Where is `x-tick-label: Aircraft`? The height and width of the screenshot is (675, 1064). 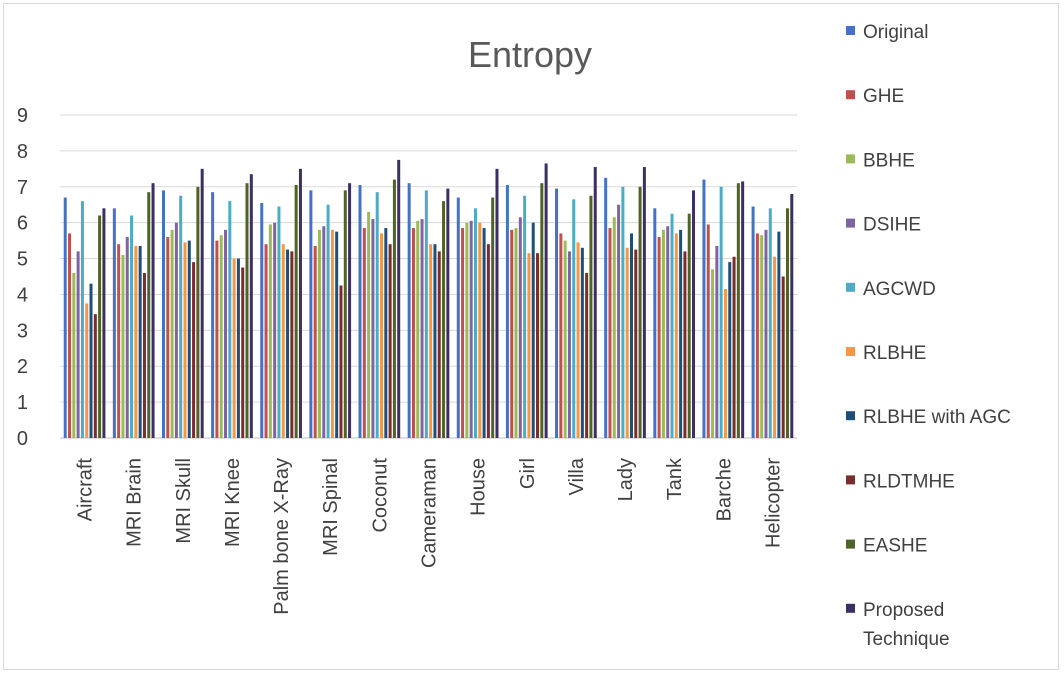
x-tick-label: Aircraft is located at coordinates (86, 490).